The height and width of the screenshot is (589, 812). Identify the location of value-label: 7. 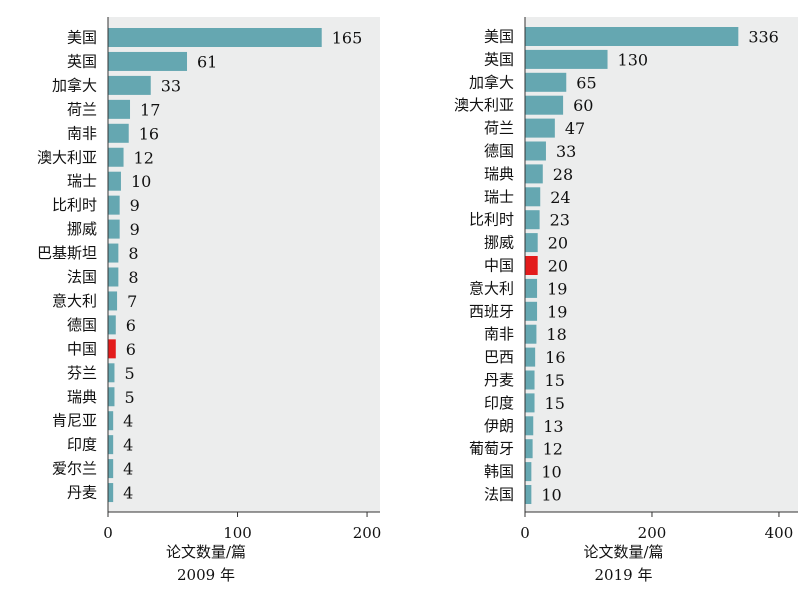
(132, 301).